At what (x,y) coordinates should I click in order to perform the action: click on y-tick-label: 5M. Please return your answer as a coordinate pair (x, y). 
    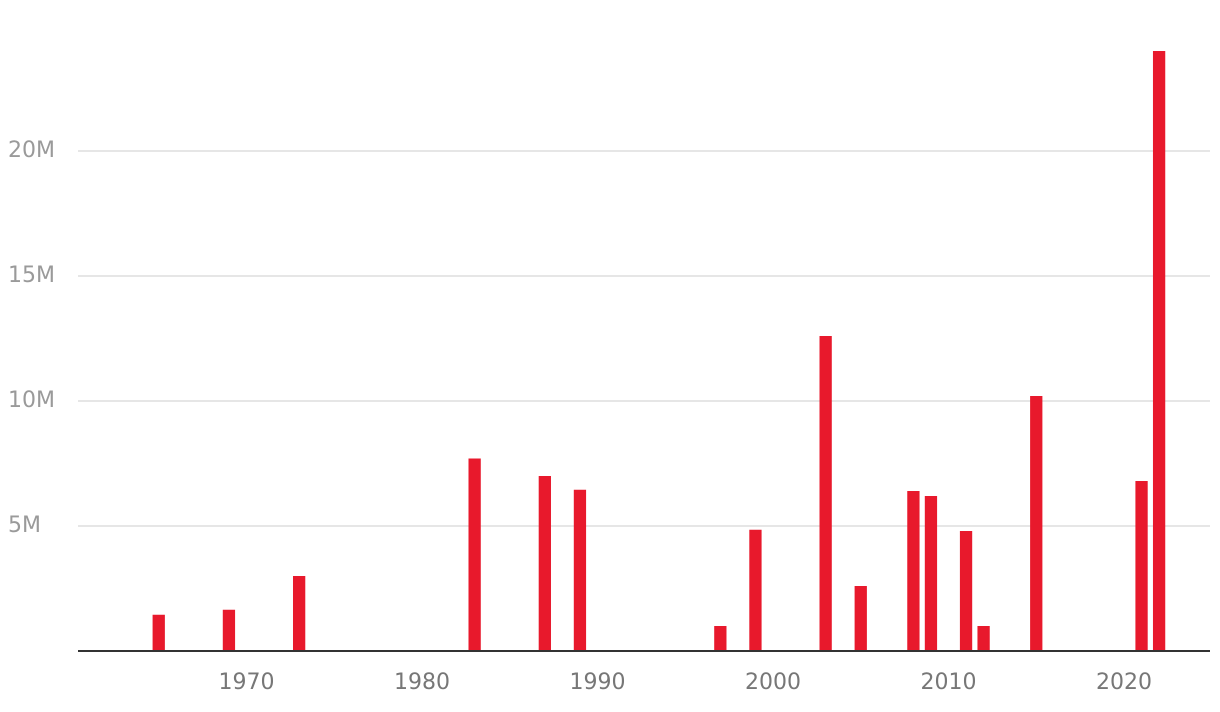
    Looking at the image, I should click on (24, 525).